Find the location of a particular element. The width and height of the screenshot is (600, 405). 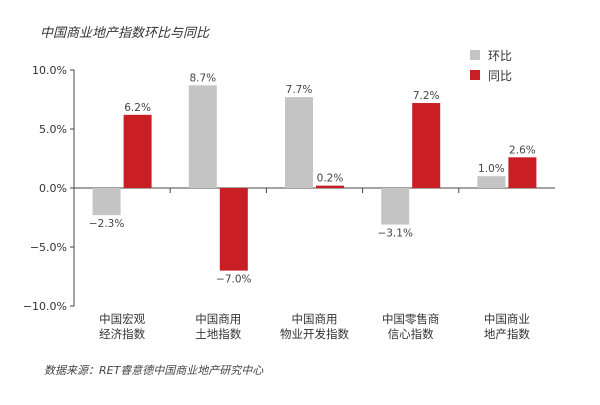

x-category-label: 信心指数 is located at coordinates (411, 334).